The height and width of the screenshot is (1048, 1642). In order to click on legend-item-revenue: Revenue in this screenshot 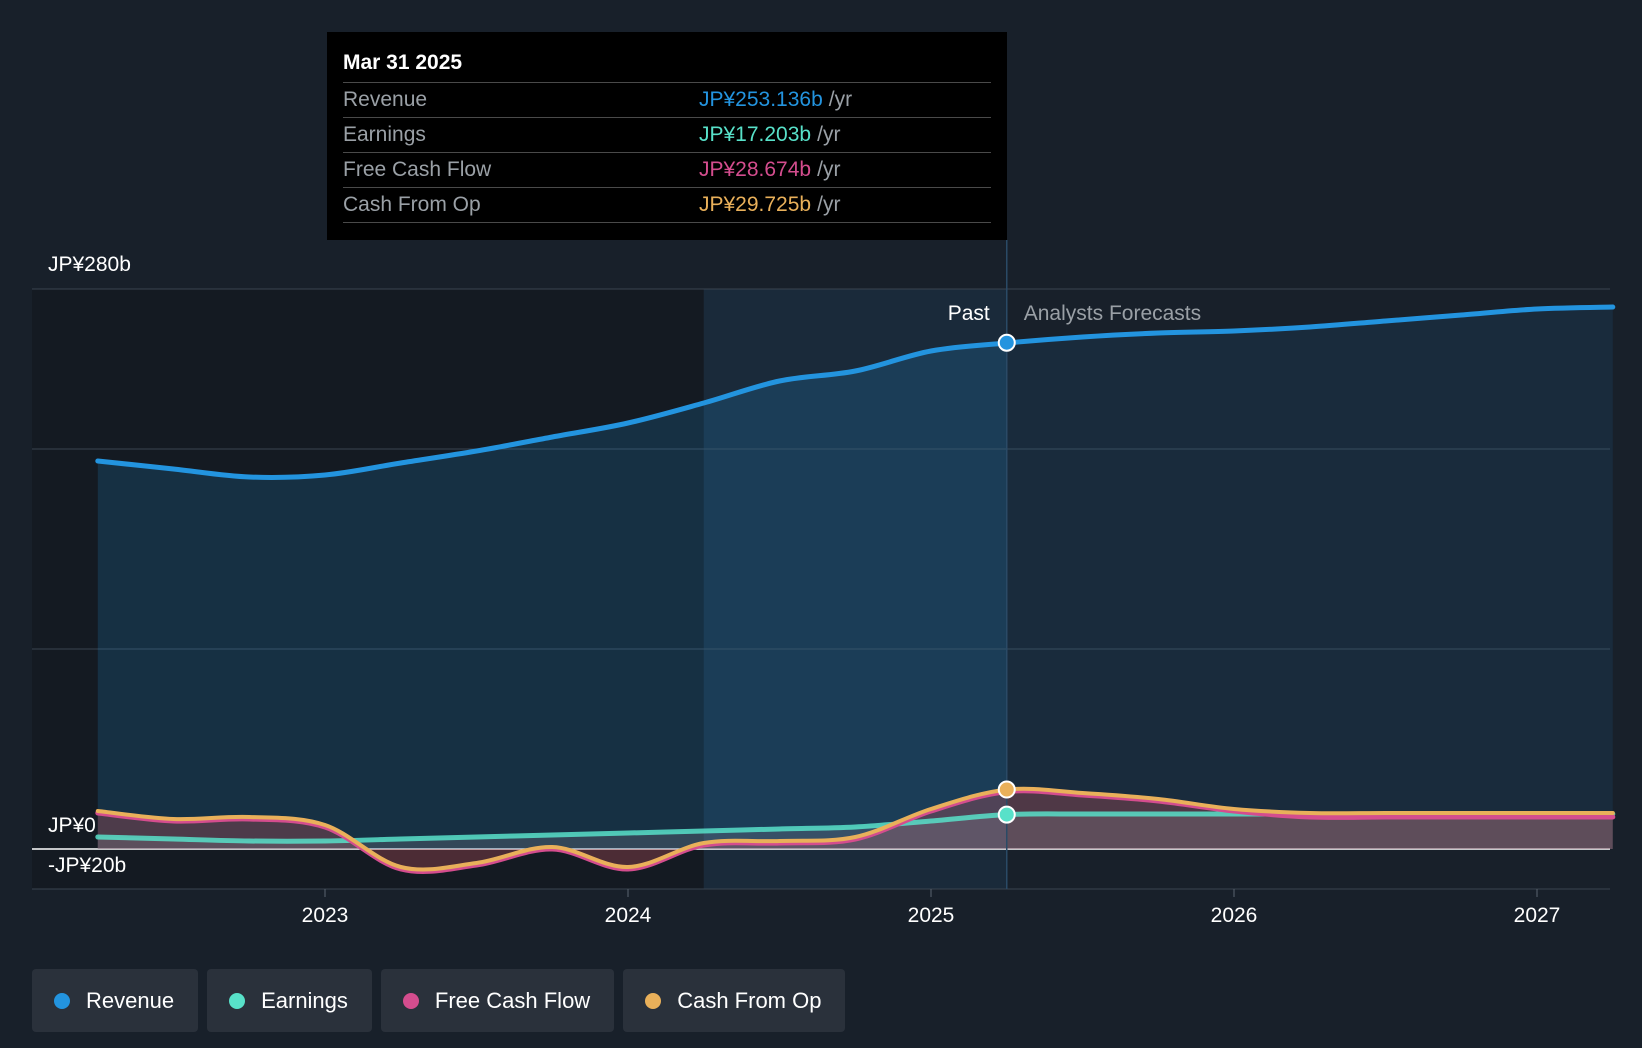, I will do `click(115, 1000)`.